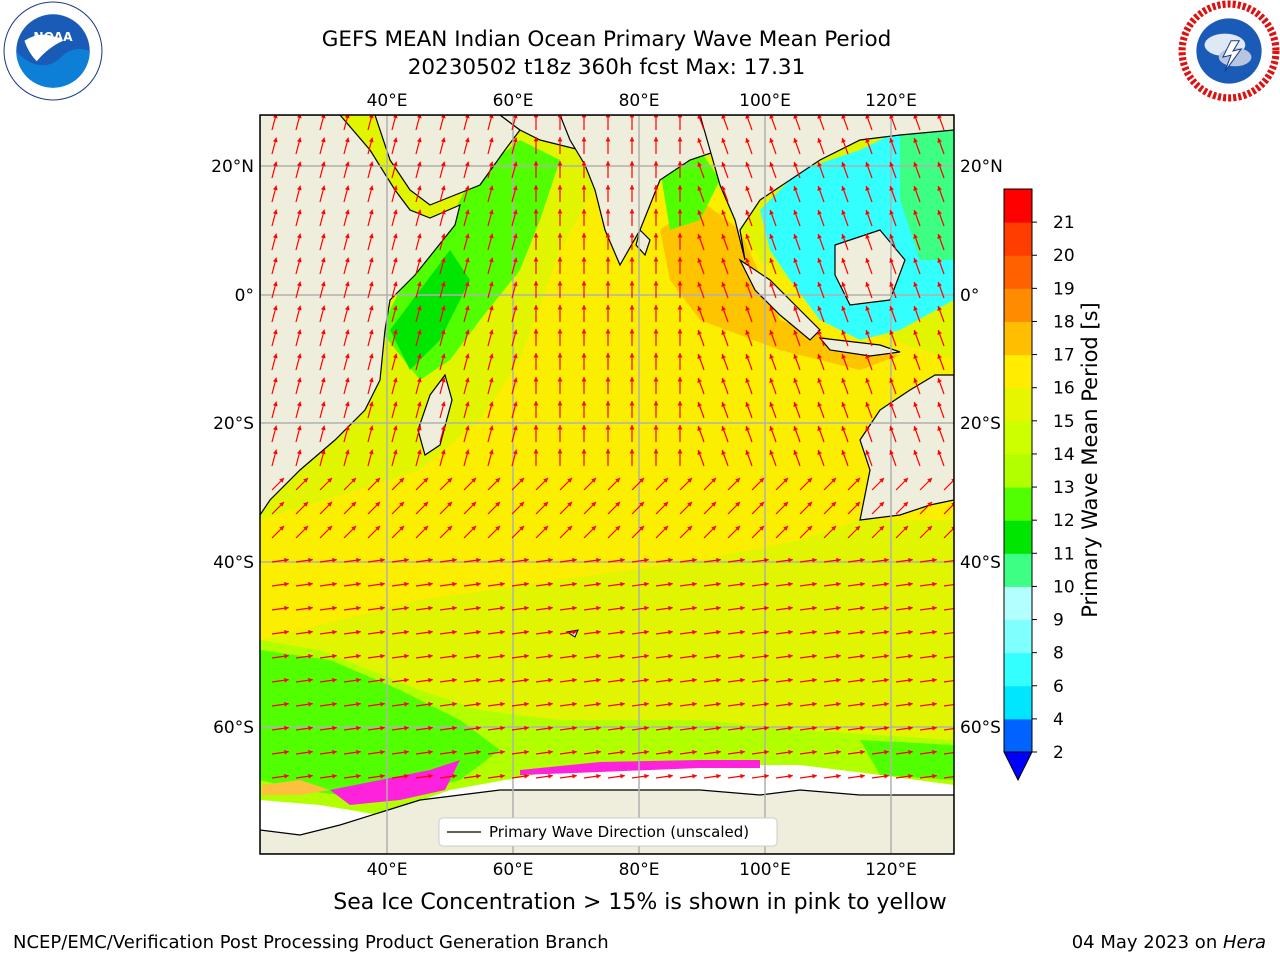 The image size is (1280, 960). What do you see at coordinates (765, 870) in the screenshot?
I see `lon-tick-bottom: 100°E` at bounding box center [765, 870].